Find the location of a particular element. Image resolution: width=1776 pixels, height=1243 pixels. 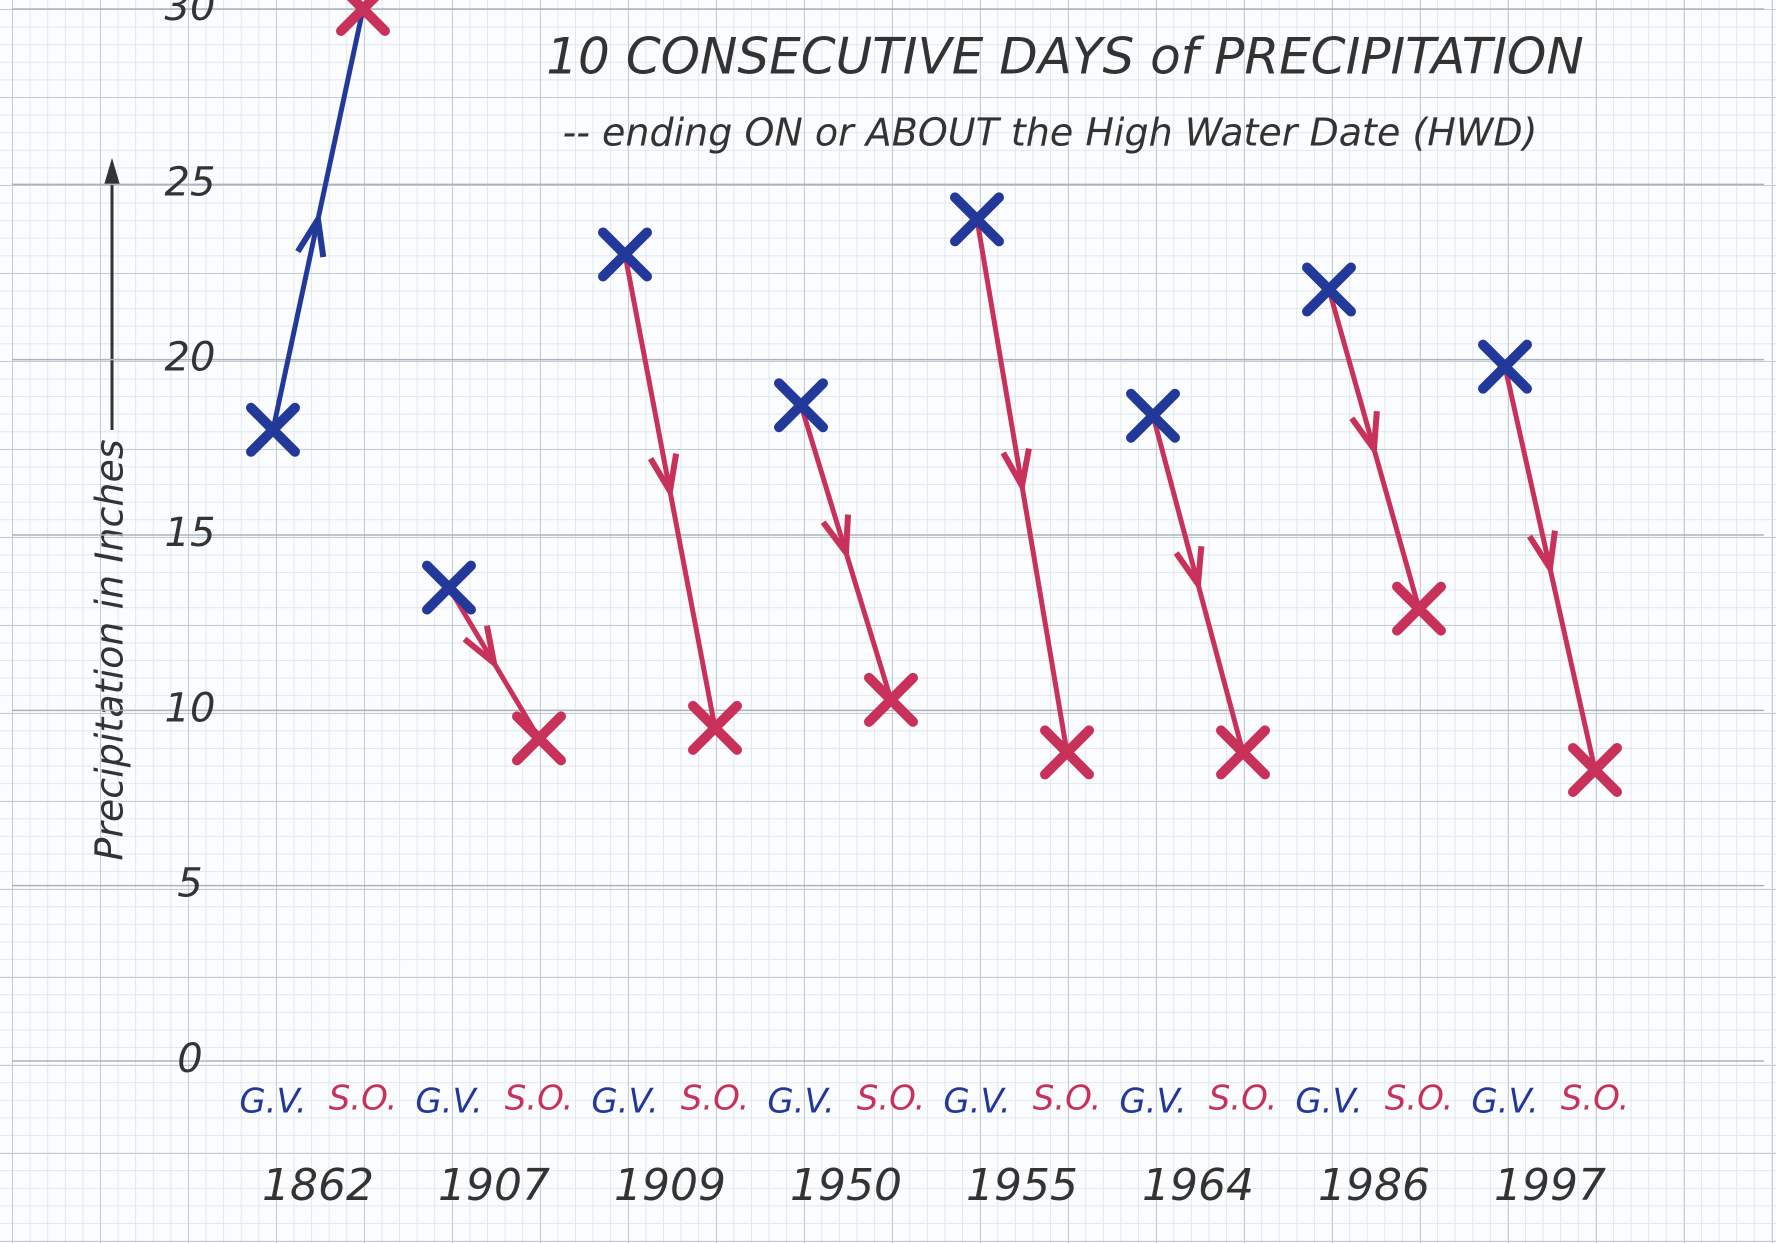

chart-title: 10 CONSECUTIVE DAYS of PRECIPITATION is located at coordinates (1065, 57).